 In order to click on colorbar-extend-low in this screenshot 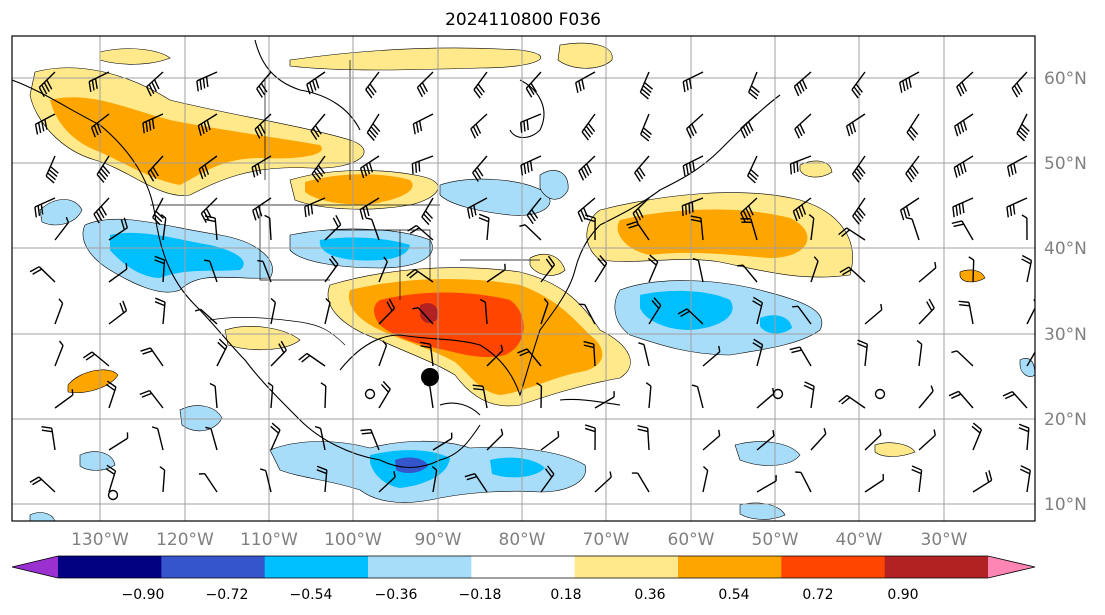, I will do `click(35, 567)`.